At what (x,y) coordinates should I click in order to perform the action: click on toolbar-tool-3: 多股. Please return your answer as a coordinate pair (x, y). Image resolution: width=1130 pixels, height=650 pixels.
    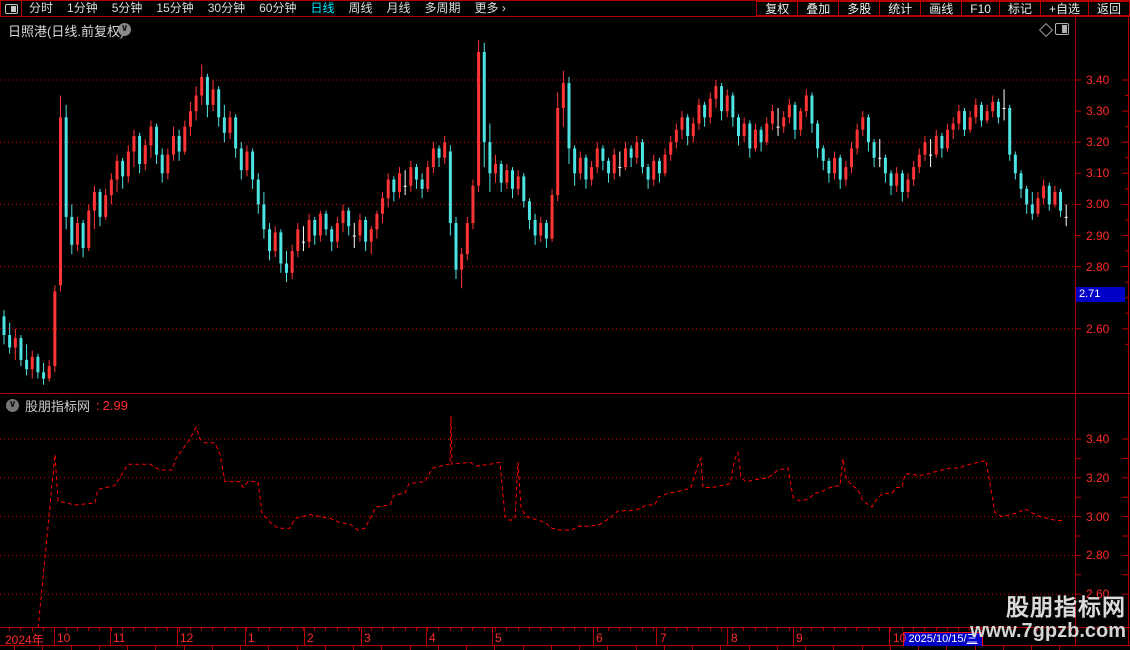
    Looking at the image, I should click on (859, 8).